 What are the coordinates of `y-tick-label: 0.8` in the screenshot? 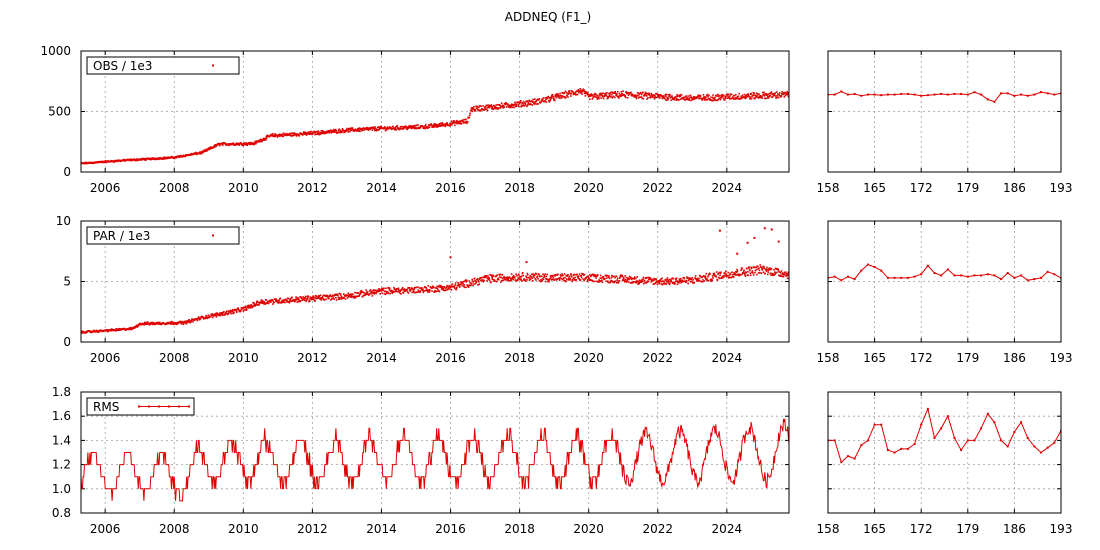 It's located at (61, 513).